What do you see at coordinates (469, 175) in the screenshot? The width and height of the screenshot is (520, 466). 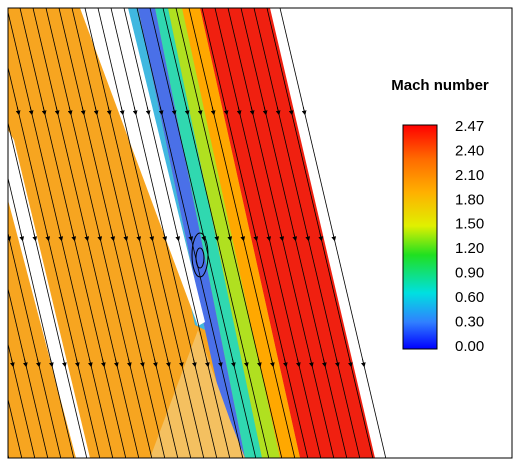 I see `colorbar-label: 2.10` at bounding box center [469, 175].